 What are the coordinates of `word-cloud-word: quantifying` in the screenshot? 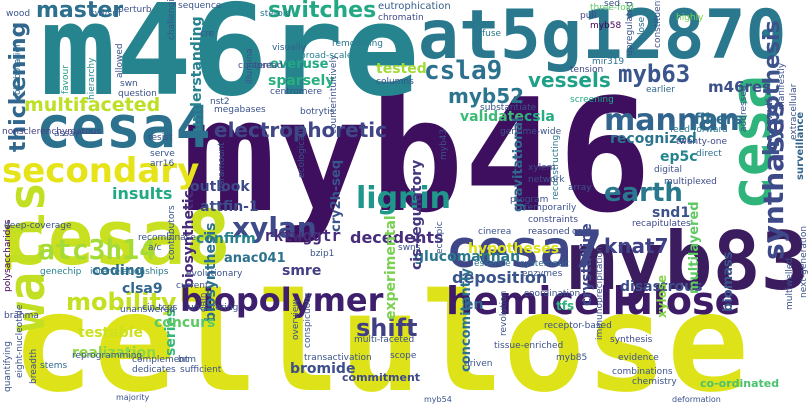 It's located at (8, 366).